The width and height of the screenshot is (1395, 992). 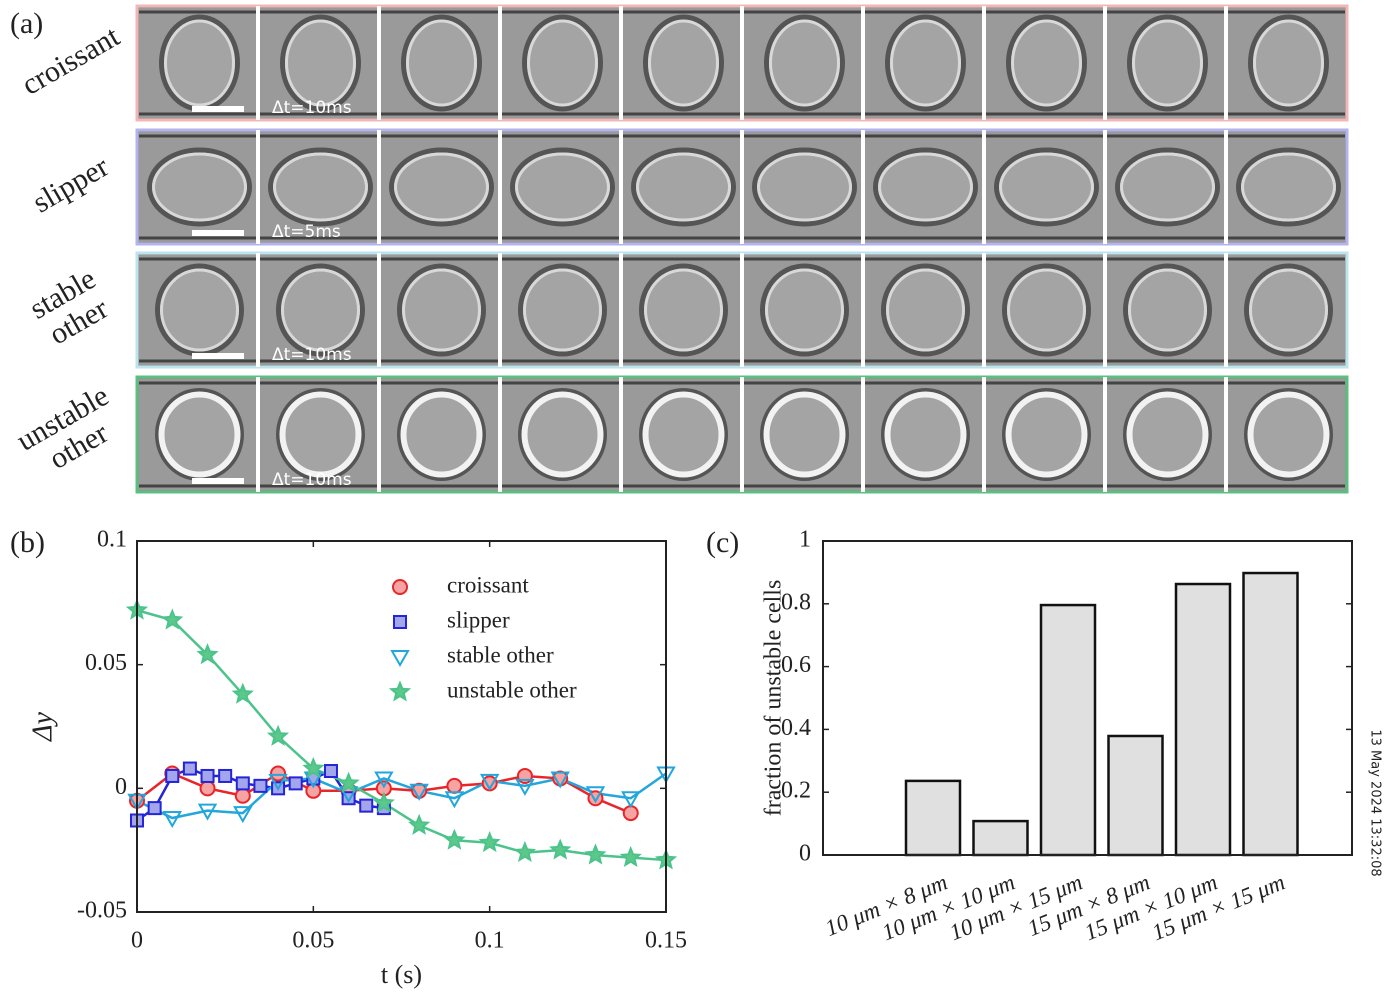 What do you see at coordinates (796, 728) in the screenshot?
I see `y-tick-label: 0.4` at bounding box center [796, 728].